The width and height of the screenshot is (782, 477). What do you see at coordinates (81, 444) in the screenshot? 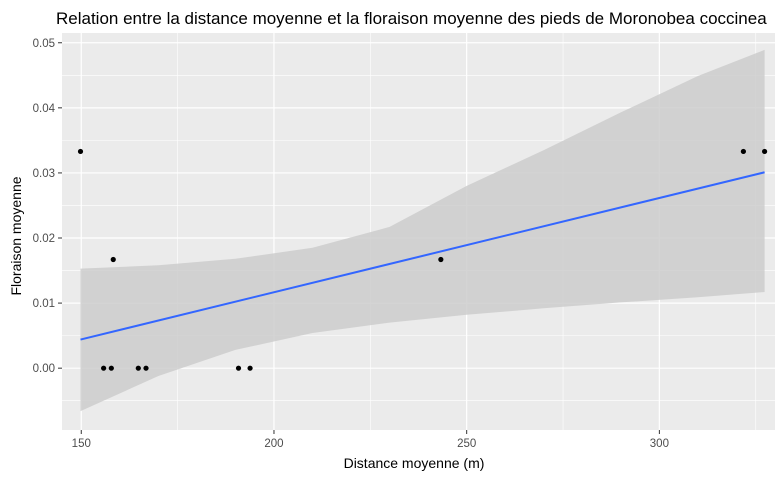
I see `x-tick-label: 150` at bounding box center [81, 444].